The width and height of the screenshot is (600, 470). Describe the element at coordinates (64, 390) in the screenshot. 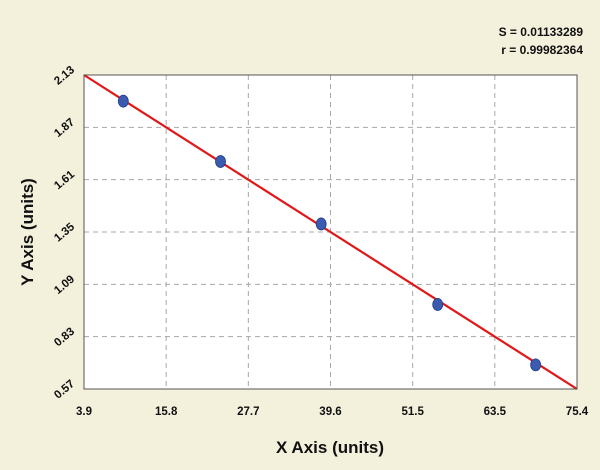

I see `y-tick-label: 0.57` at that location.